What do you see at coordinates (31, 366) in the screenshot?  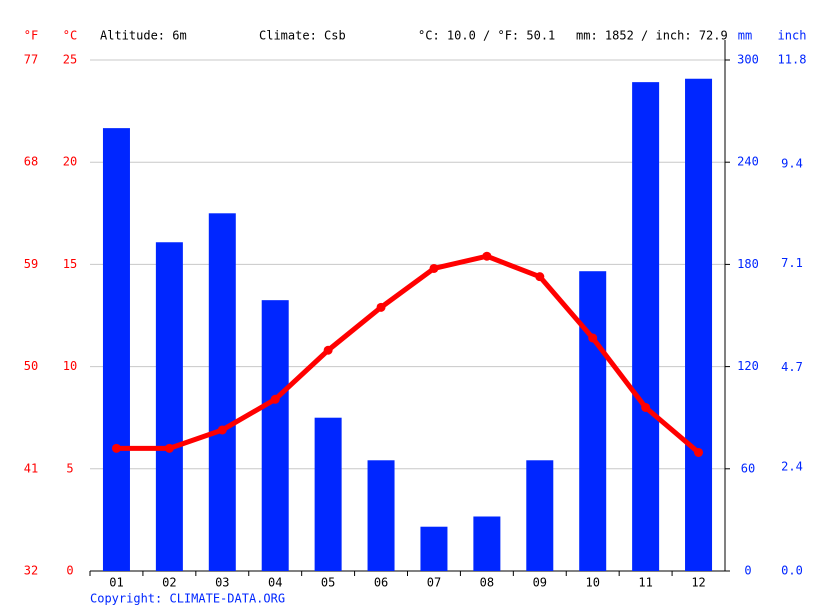 I see `y-tick-label-f: 50` at bounding box center [31, 366].